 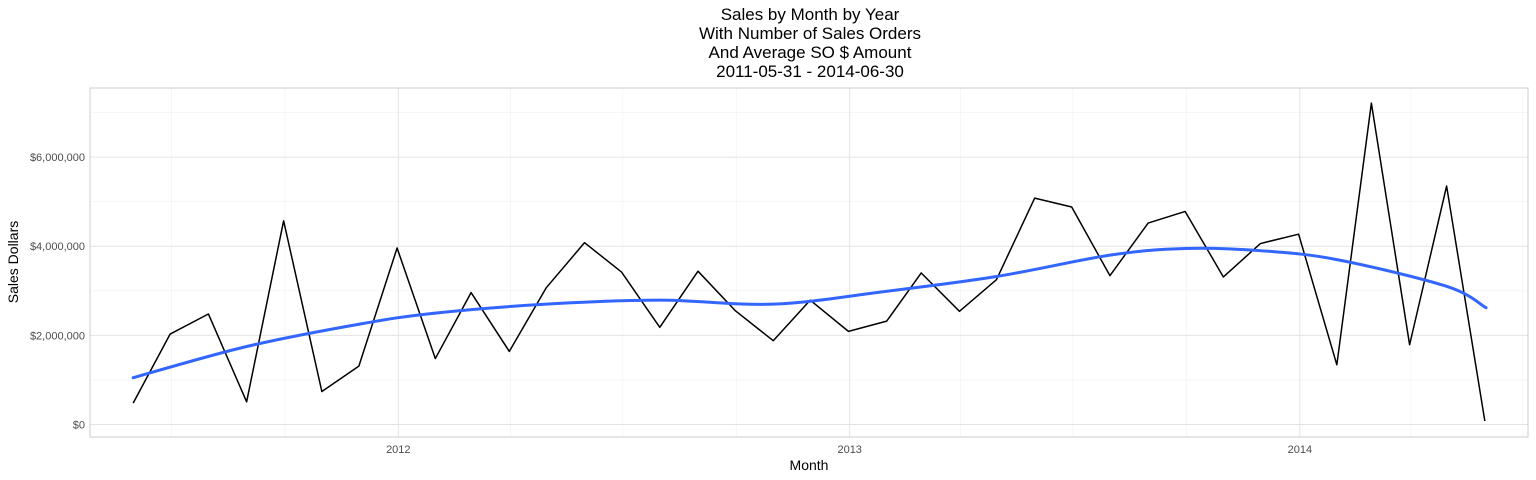 I want to click on y-tick-label: $4,000,000, so click(x=57, y=247).